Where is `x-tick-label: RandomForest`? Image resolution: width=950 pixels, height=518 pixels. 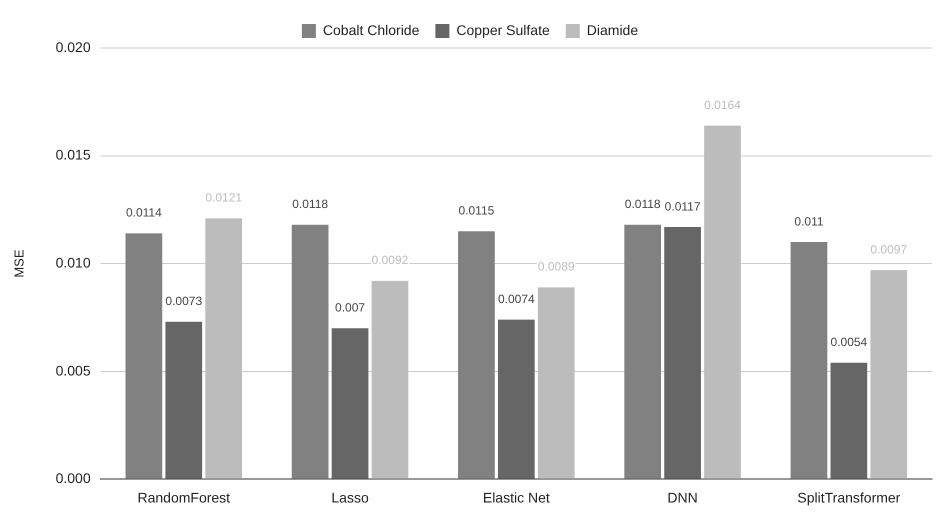
x-tick-label: RandomForest is located at coordinates (183, 497).